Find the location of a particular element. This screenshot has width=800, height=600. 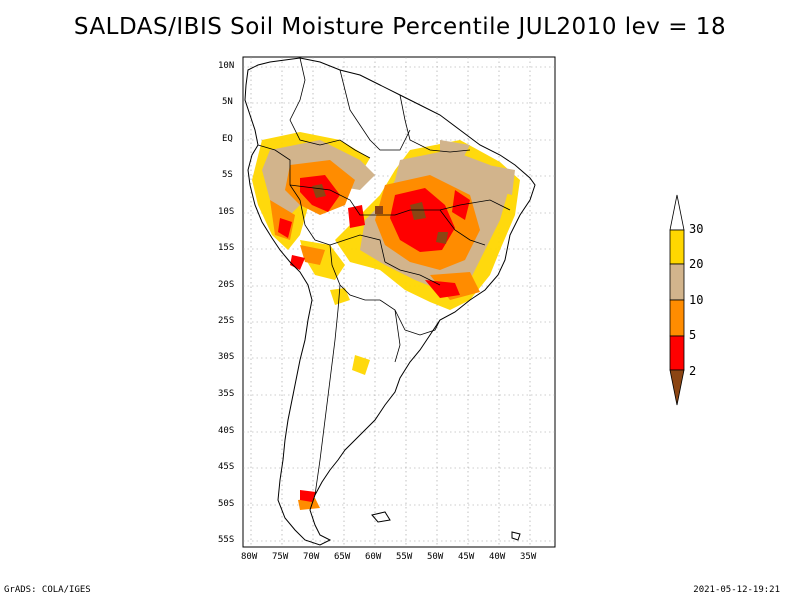

lon-label: 55W is located at coordinates (404, 557).